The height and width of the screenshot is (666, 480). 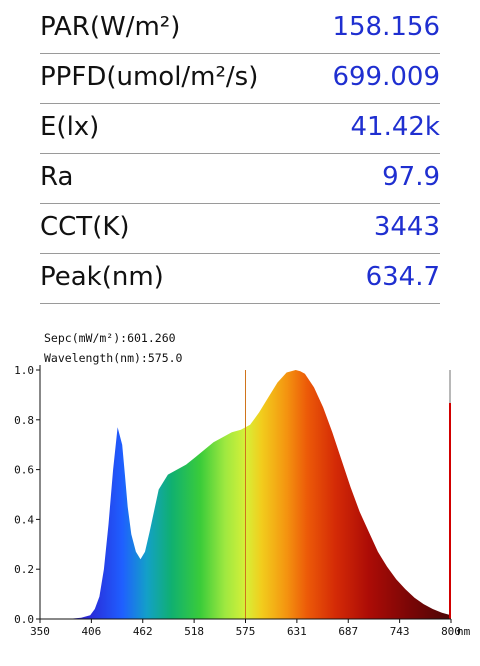 I want to click on x-axis-unit: nm, so click(x=464, y=631).